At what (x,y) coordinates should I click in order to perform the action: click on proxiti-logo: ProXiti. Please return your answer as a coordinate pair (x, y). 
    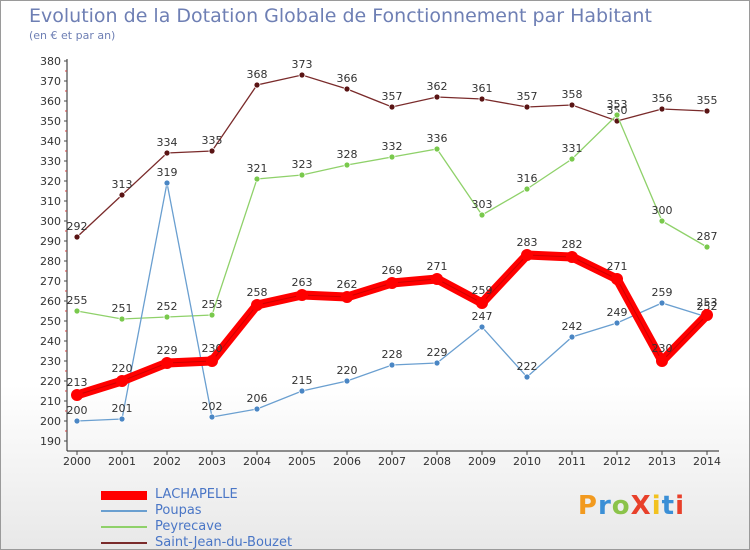
    Looking at the image, I should click on (631, 506).